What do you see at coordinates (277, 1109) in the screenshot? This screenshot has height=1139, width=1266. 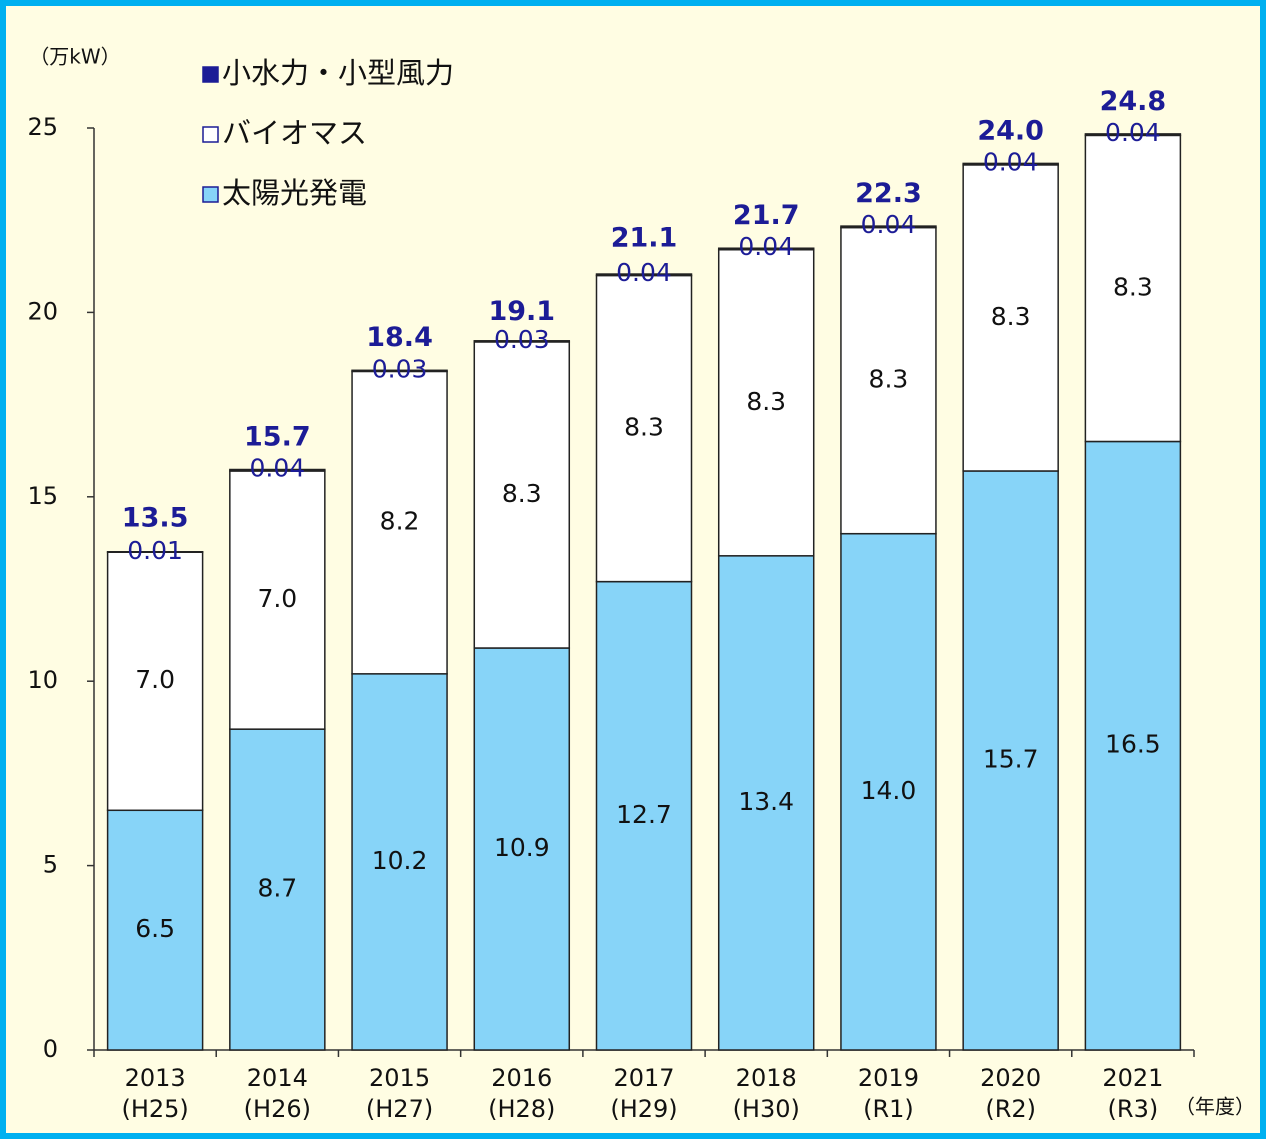 I see `x-tick-sublabel: (H26)` at bounding box center [277, 1109].